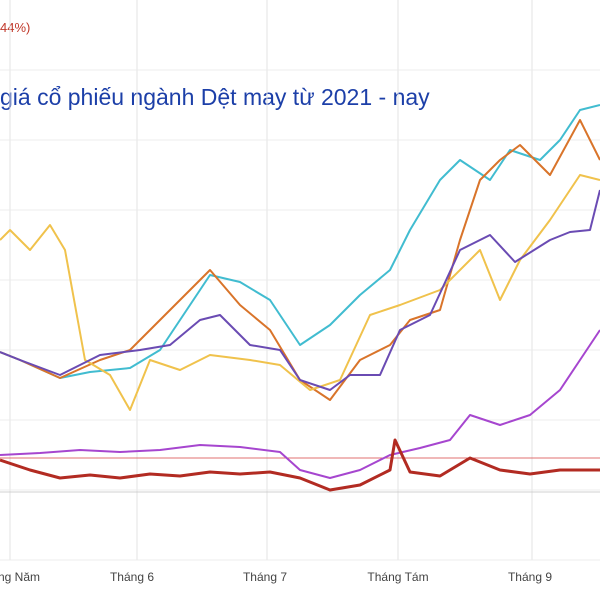 The width and height of the screenshot is (600, 600). What do you see at coordinates (20, 577) in the screenshot?
I see `x-tick-label-0: ng Năm` at bounding box center [20, 577].